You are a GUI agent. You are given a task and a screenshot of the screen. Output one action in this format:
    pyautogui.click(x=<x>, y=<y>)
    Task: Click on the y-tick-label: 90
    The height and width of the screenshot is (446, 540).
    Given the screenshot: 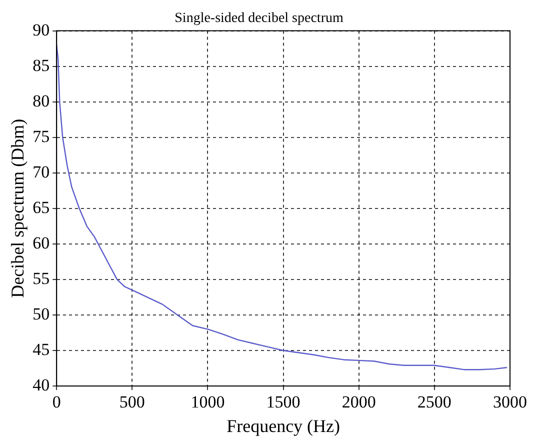 What is the action you would take?
    pyautogui.click(x=41, y=30)
    